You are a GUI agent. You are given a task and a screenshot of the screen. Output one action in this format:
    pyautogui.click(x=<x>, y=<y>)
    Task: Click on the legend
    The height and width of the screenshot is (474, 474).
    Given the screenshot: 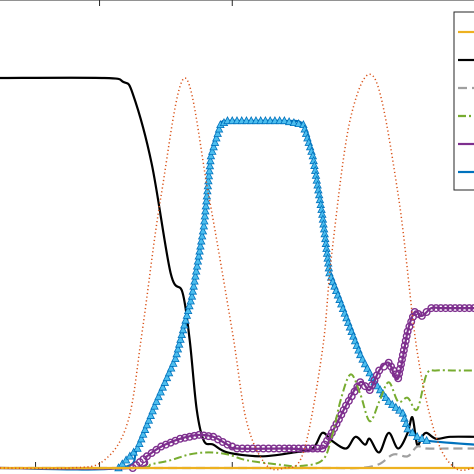 What is the action you would take?
    pyautogui.click(x=463, y=101)
    